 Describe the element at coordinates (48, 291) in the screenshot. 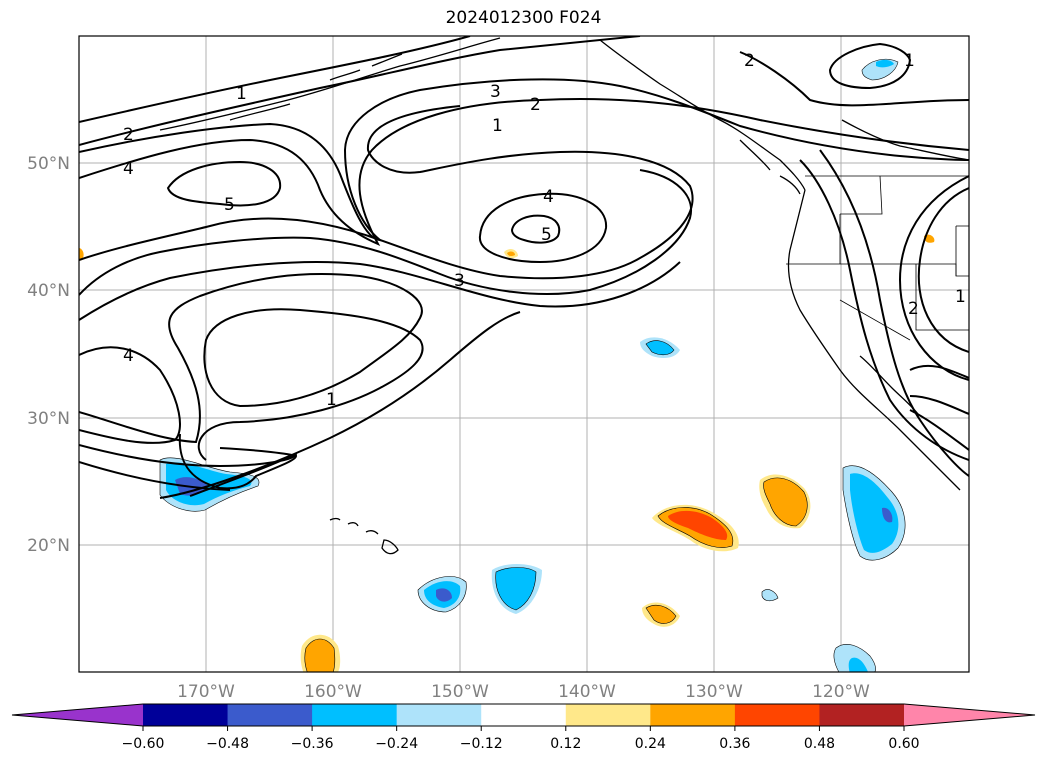

I see `lat-tick-label: 40°N` at that location.